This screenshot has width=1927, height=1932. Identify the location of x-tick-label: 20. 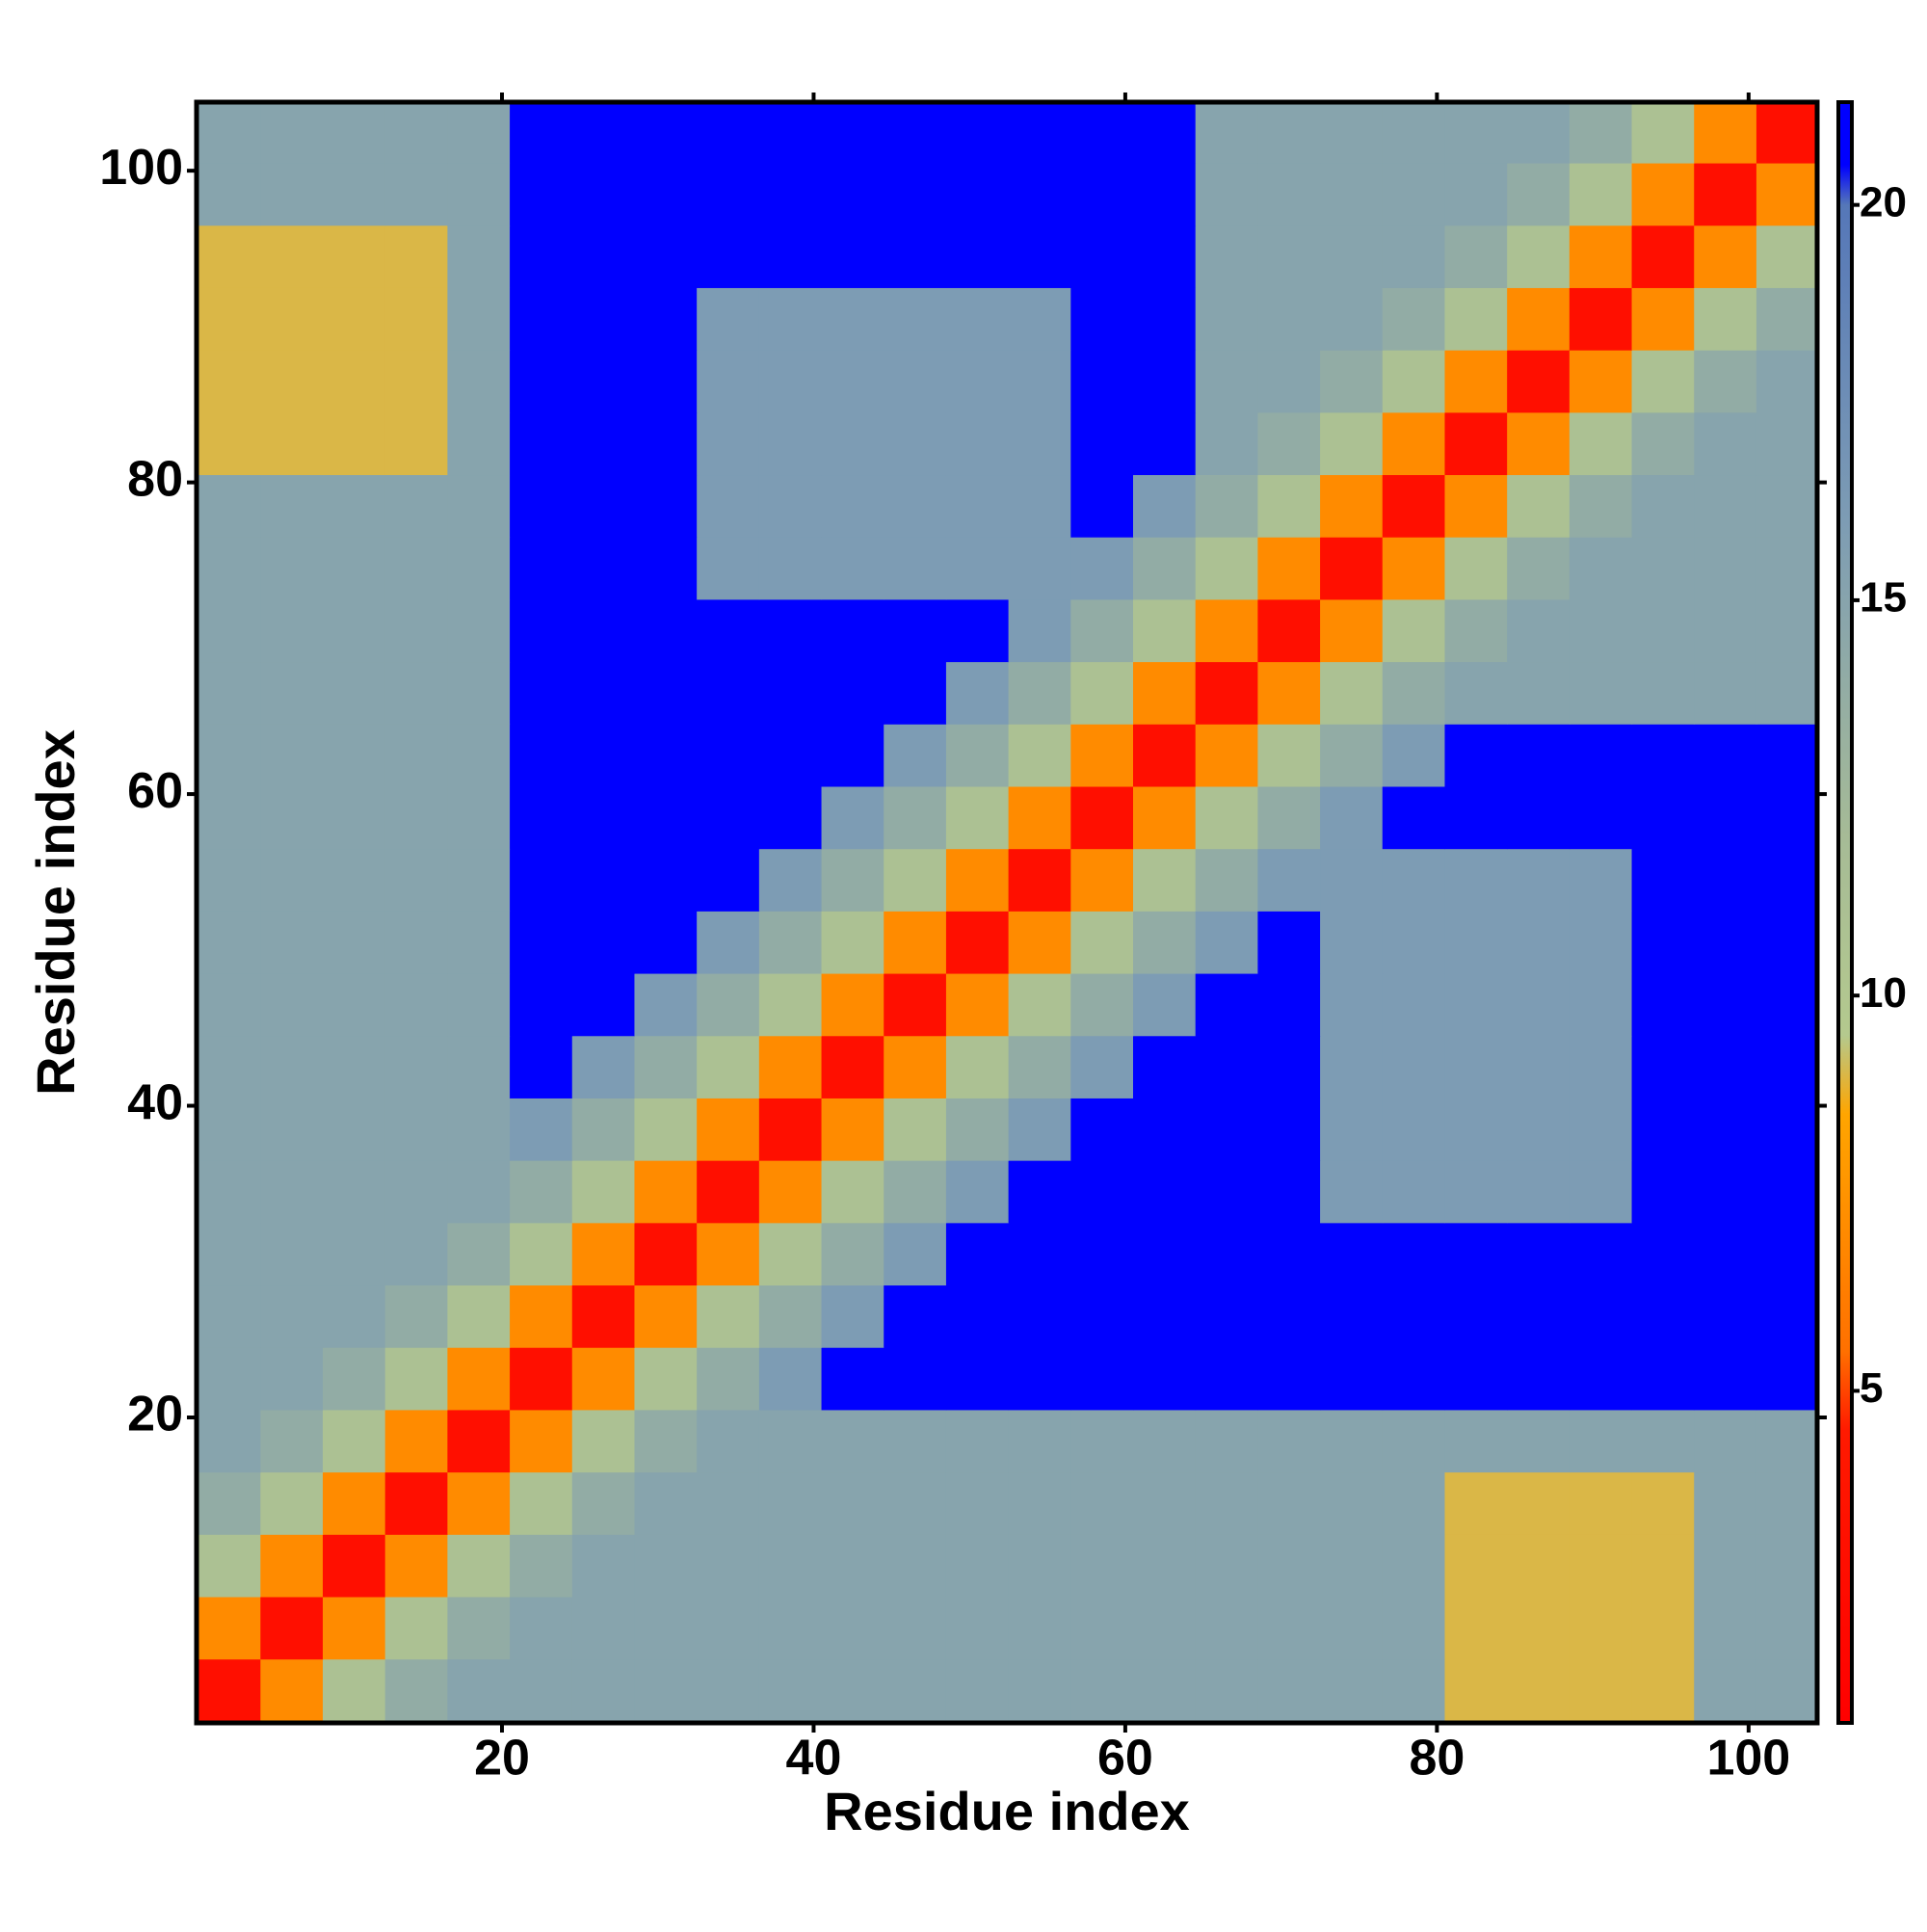
(502, 1758).